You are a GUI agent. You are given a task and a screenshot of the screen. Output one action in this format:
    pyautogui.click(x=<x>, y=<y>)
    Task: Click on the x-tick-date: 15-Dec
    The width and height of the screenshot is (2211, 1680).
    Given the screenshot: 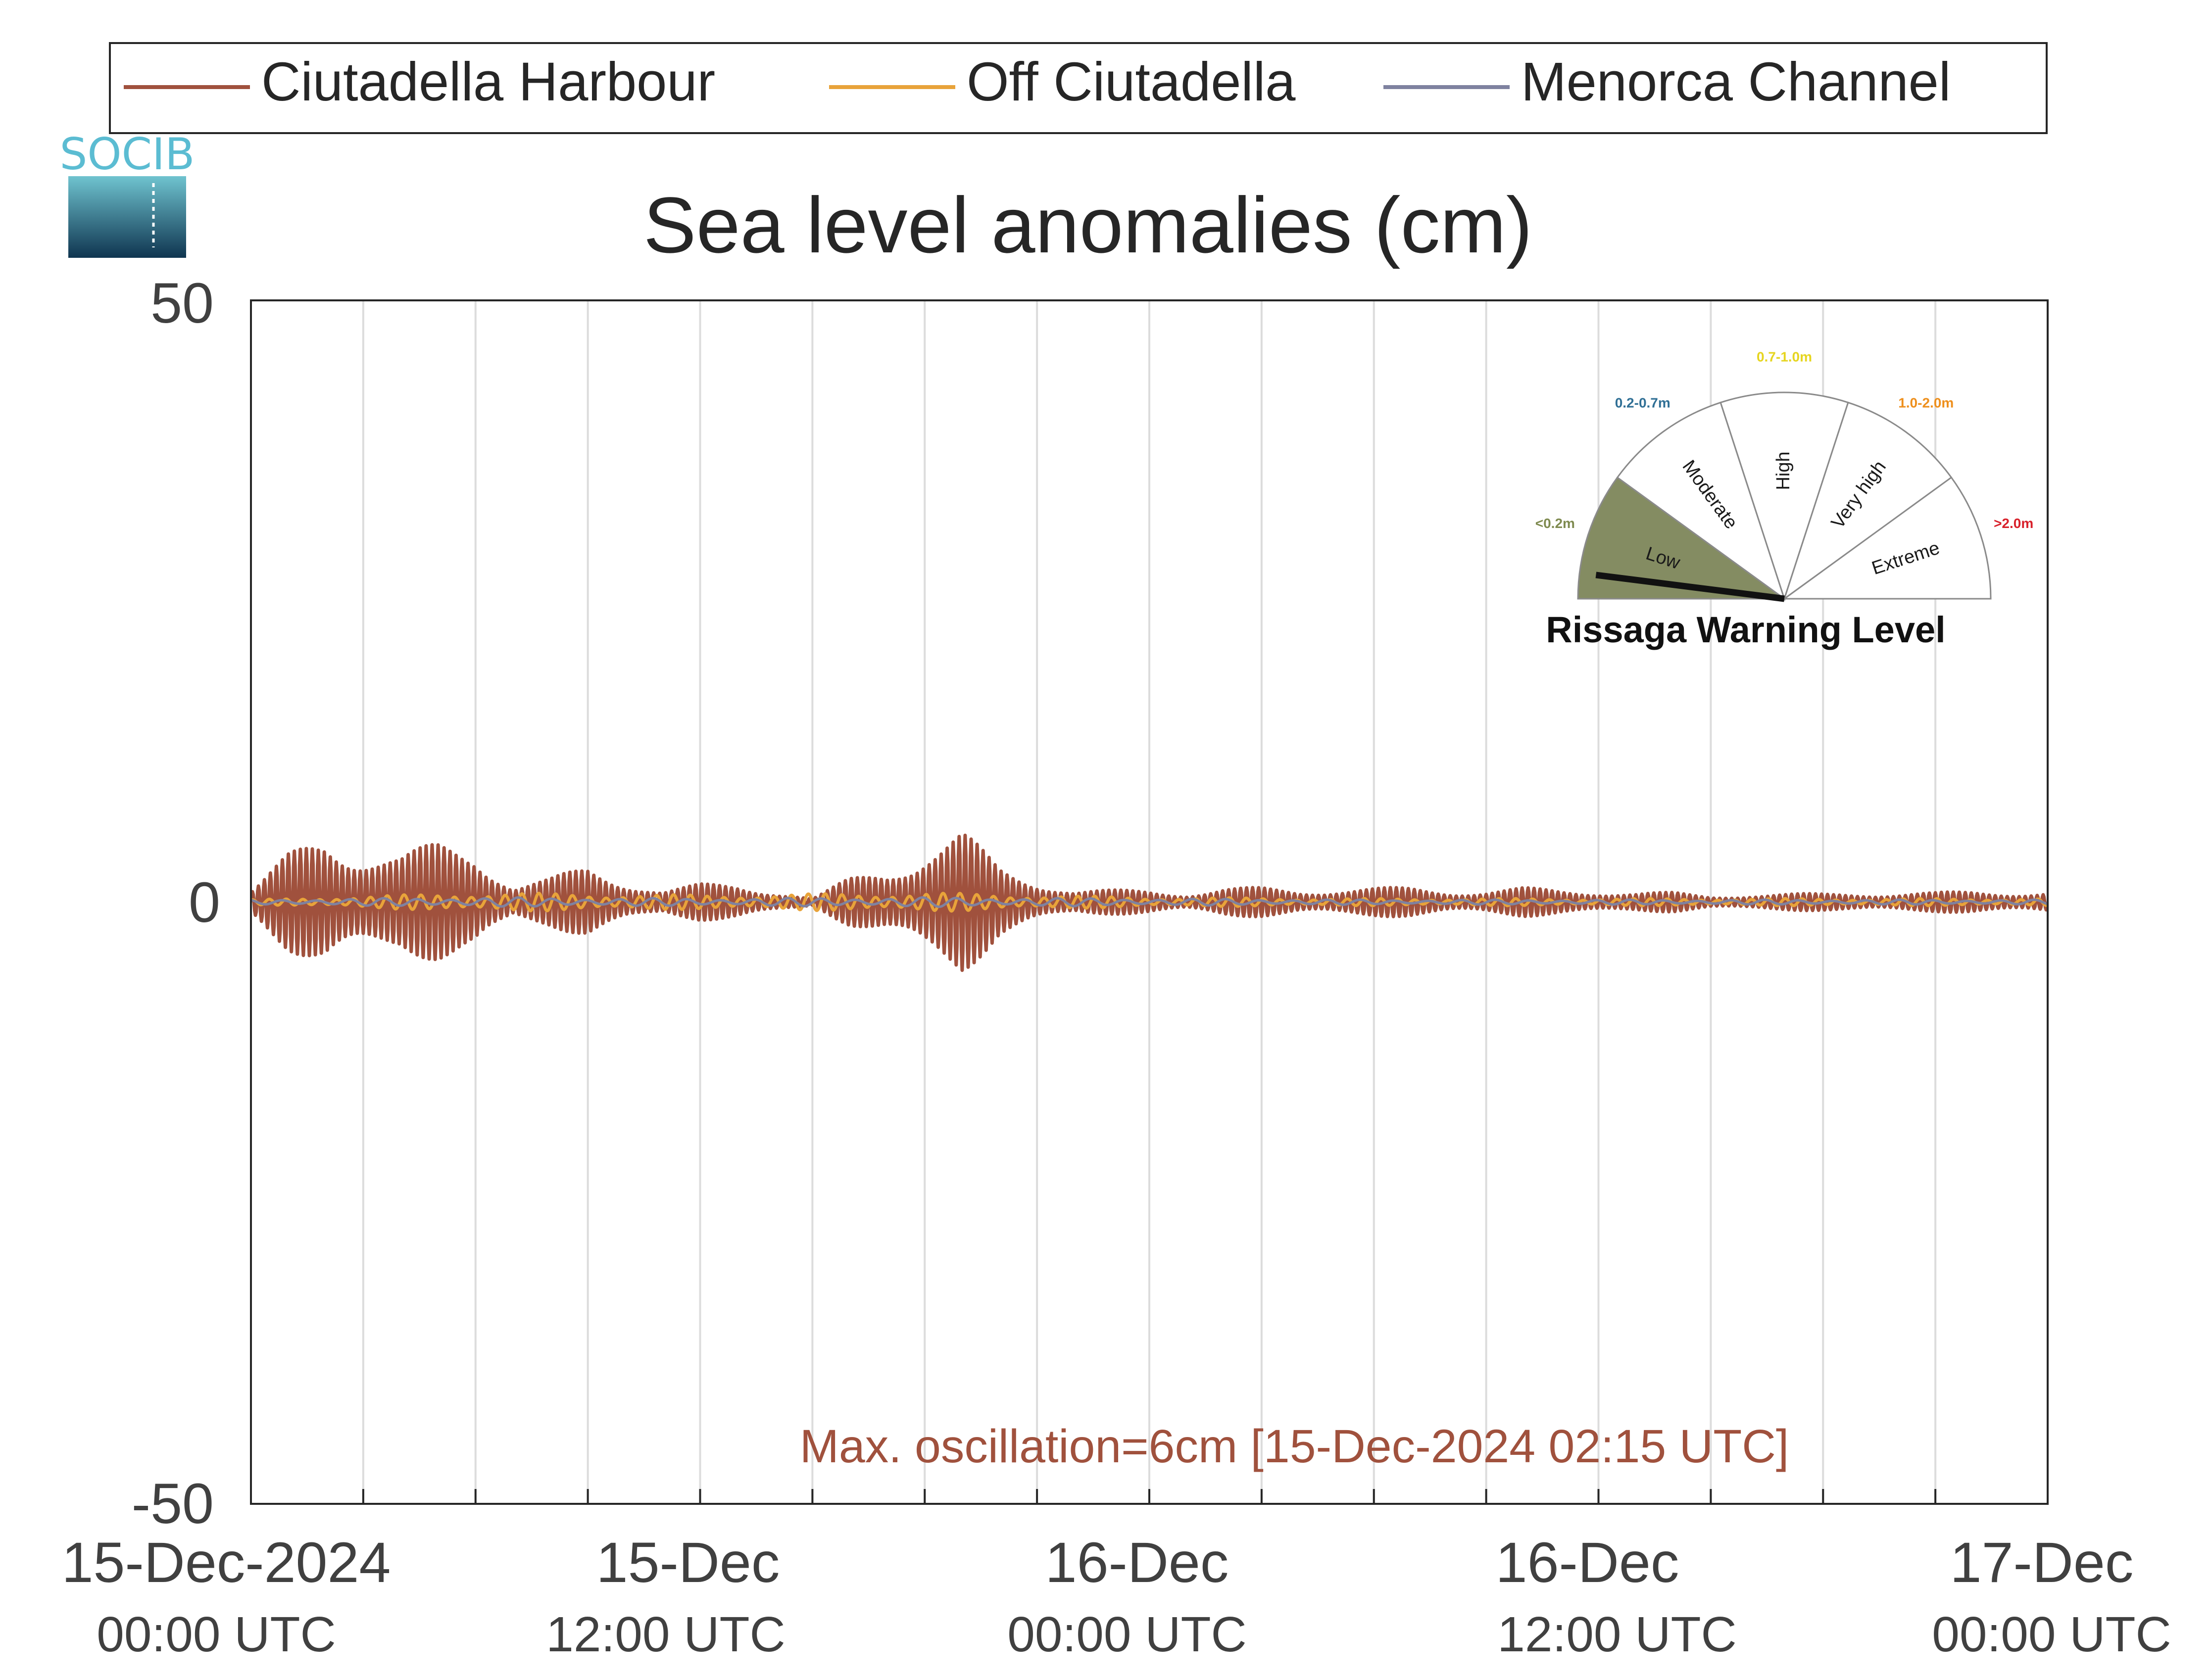 What is the action you would take?
    pyautogui.click(x=688, y=1563)
    